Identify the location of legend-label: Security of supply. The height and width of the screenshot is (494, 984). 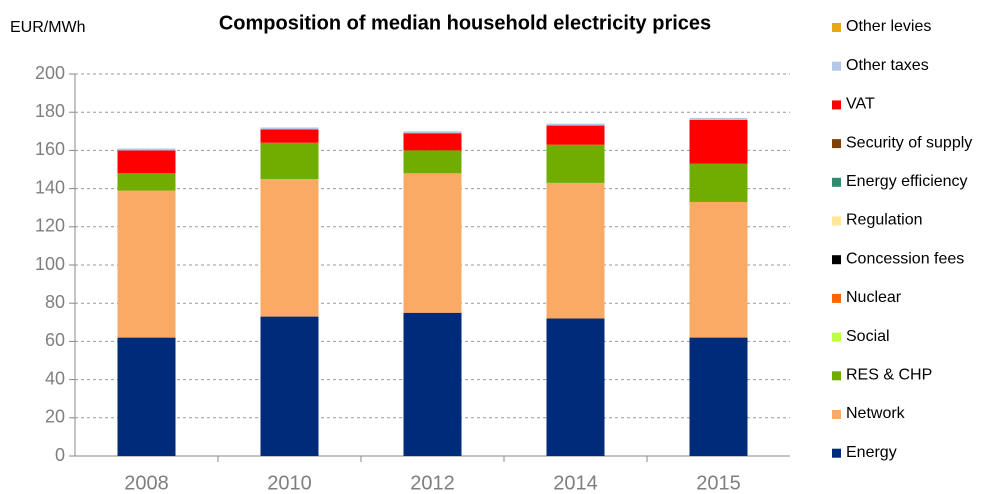
(909, 142).